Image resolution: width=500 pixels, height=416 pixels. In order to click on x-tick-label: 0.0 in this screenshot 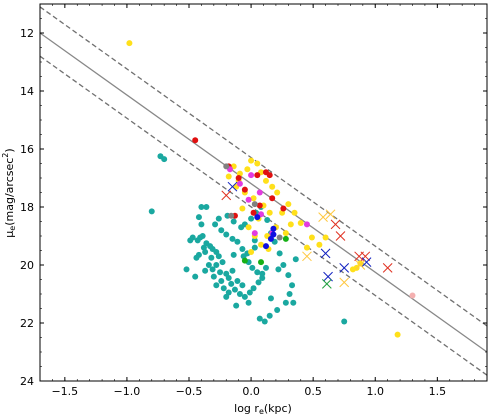, I will do `click(251, 391)`.